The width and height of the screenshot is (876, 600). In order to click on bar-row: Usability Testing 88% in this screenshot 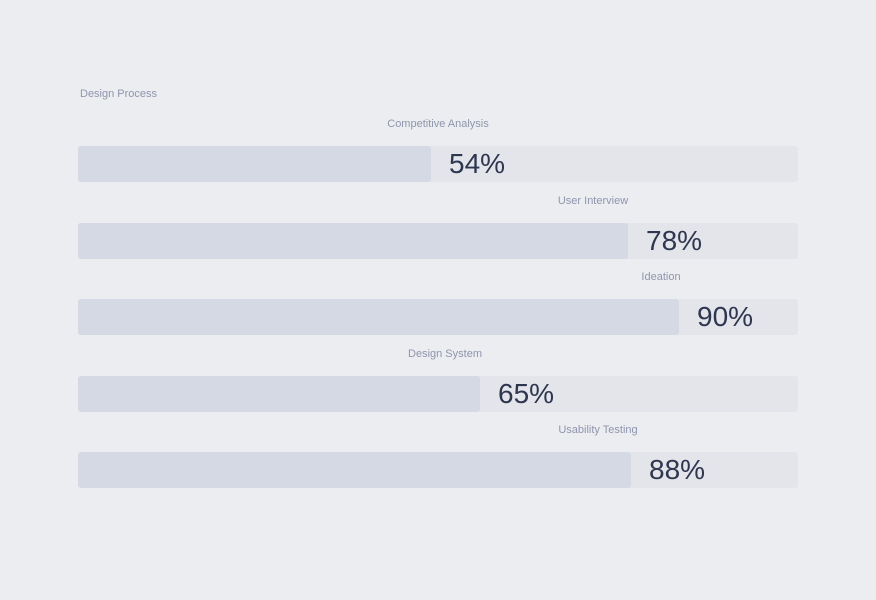, I will do `click(438, 458)`.